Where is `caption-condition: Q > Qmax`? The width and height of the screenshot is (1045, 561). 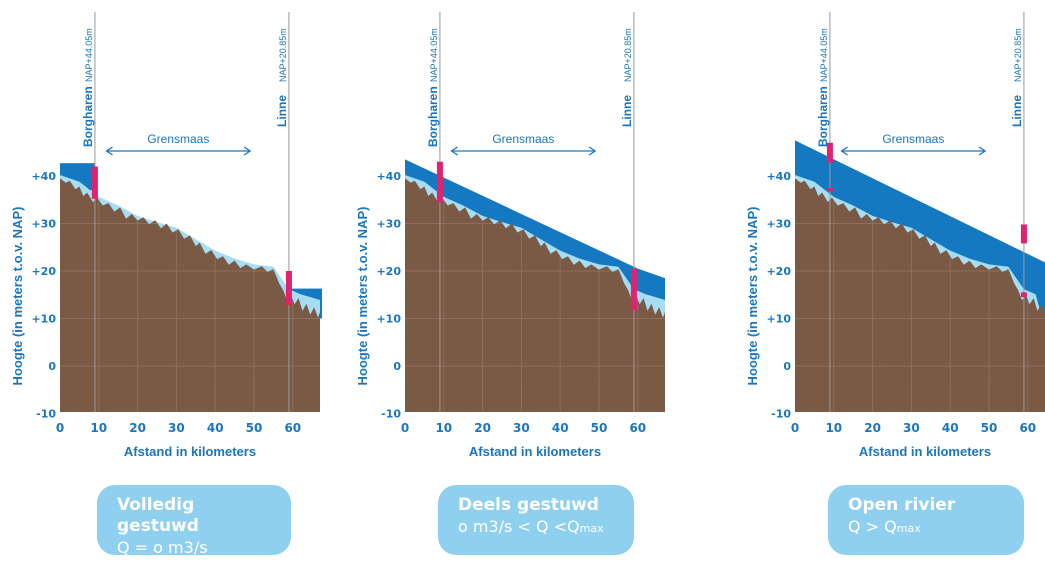 caption-condition: Q > Qmax is located at coordinates (884, 526).